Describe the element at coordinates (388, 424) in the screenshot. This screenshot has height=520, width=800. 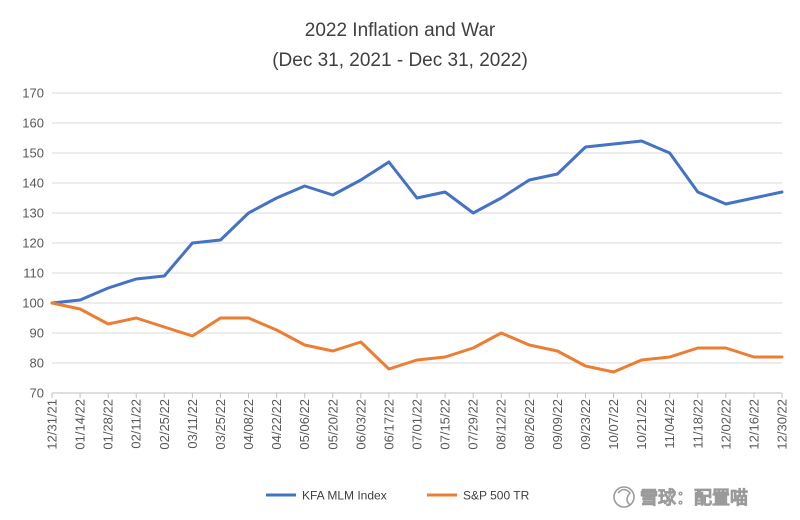
I see `x-tick-label: 06/17/22` at that location.